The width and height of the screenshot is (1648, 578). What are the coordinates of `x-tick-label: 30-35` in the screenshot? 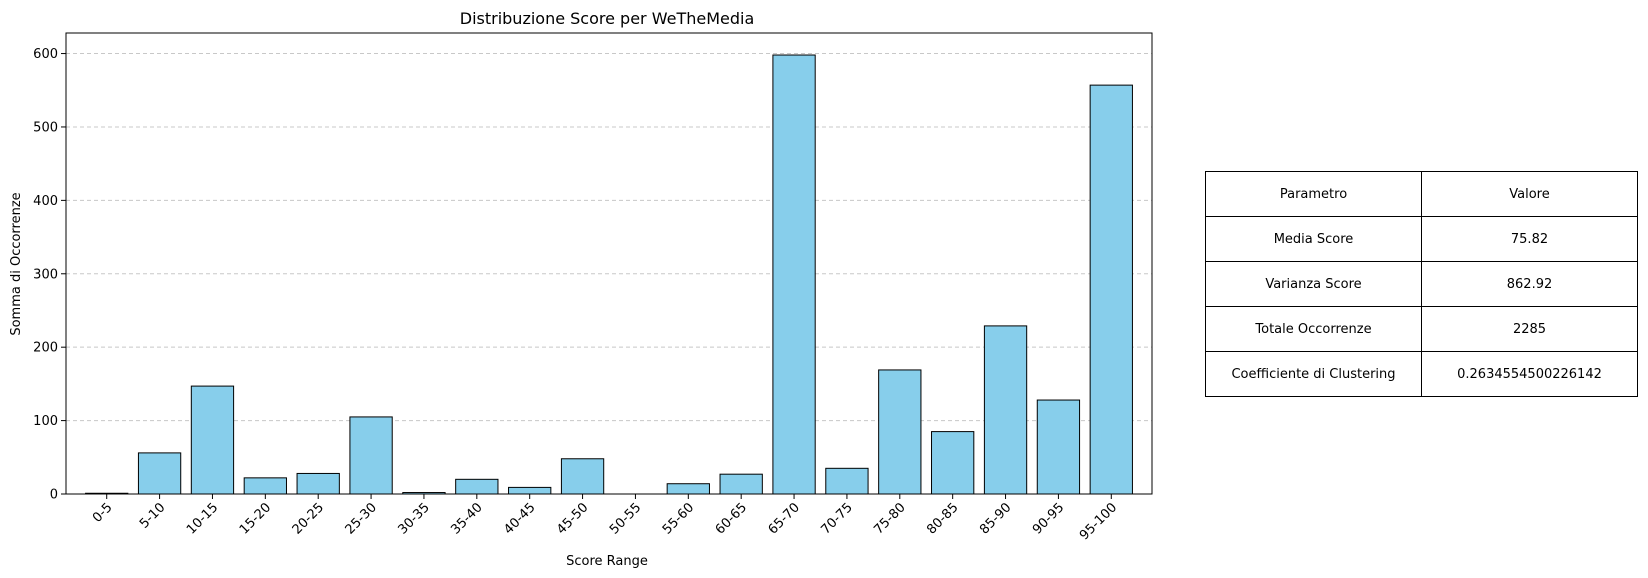 It's located at (413, 518).